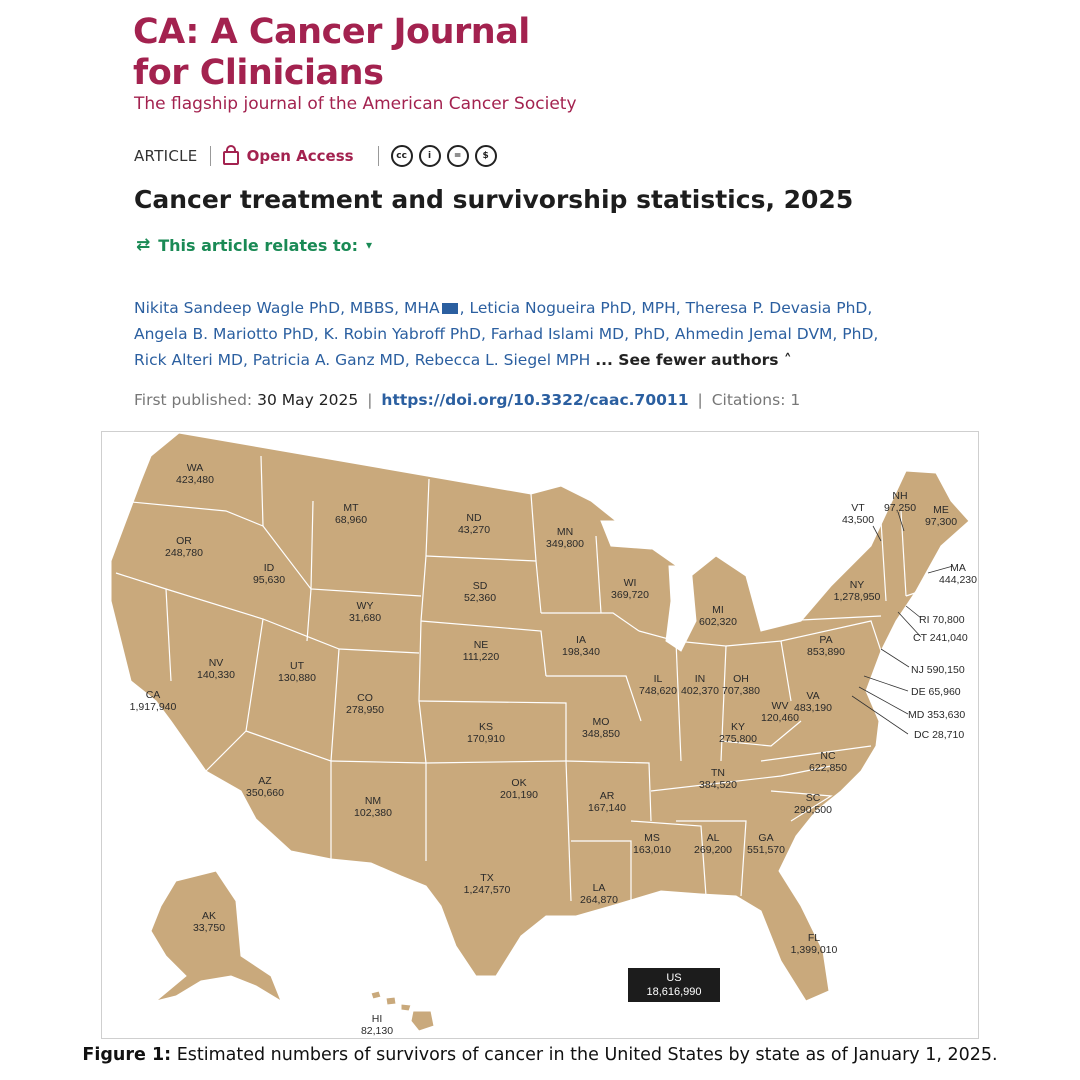  What do you see at coordinates (535, 400) in the screenshot?
I see `doi-link: https://doi.org/10.3322/caac.70011` at bounding box center [535, 400].